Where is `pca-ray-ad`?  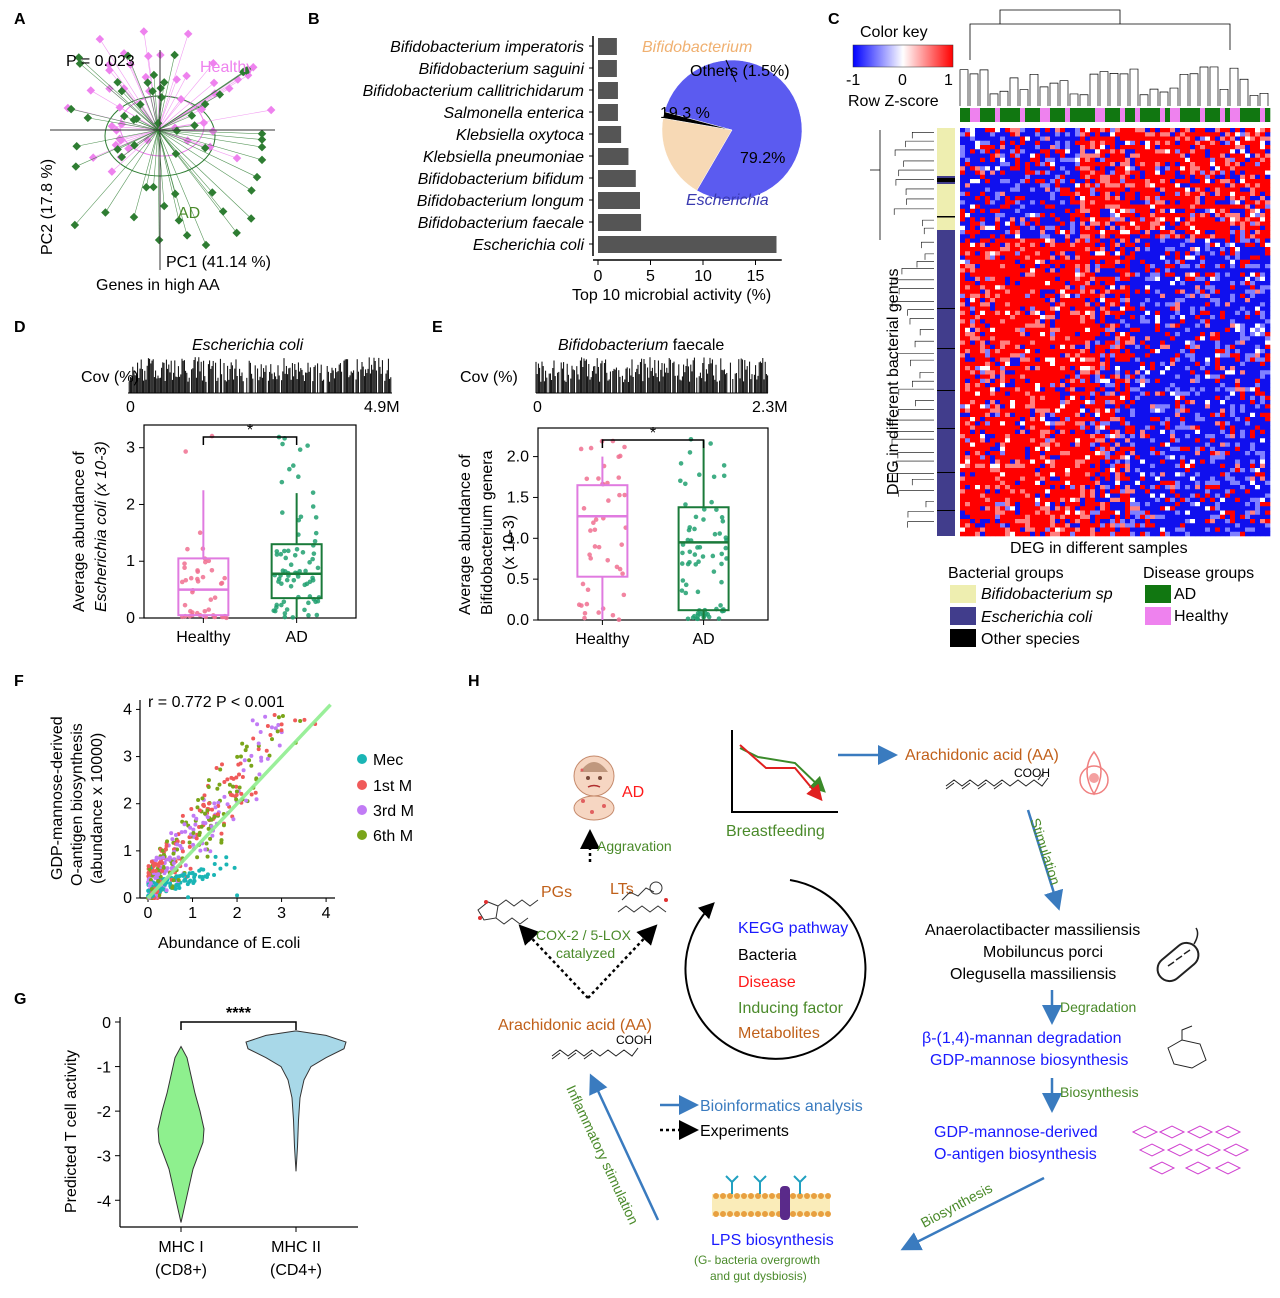 pca-ray-ad is located at coordinates (119, 97).